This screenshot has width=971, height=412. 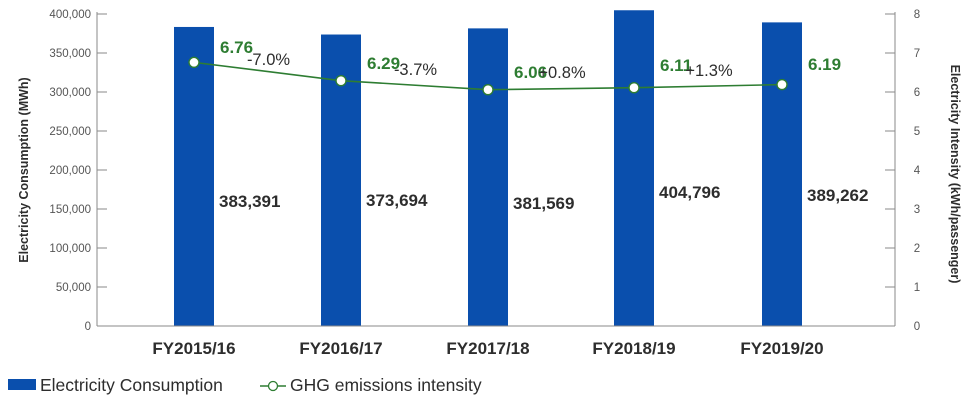 What do you see at coordinates (268, 60) in the screenshot?
I see `change-label: -7.0%` at bounding box center [268, 60].